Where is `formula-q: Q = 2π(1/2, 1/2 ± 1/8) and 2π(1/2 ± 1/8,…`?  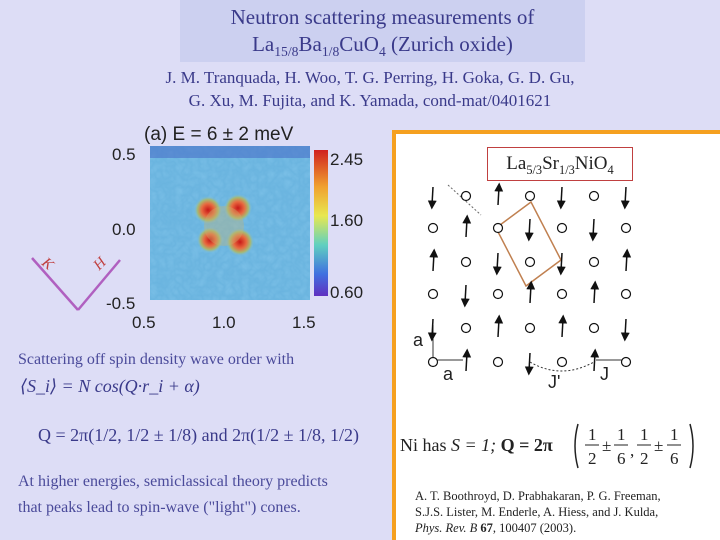 formula-q: Q = 2π(1/2, 1/2 ± 1/8) and 2π(1/2 ± 1/8,… is located at coordinates (199, 435).